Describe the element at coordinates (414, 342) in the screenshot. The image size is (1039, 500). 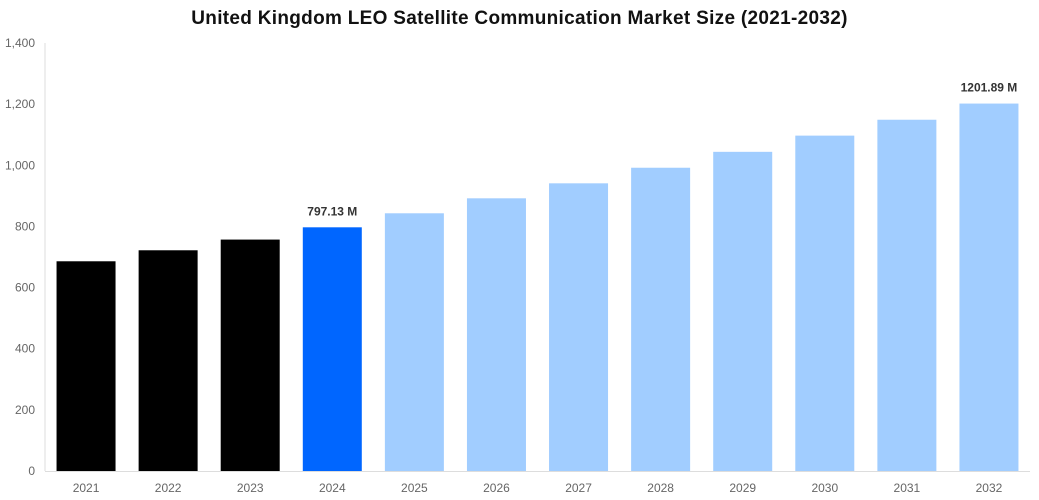
I see `bar-2025` at that location.